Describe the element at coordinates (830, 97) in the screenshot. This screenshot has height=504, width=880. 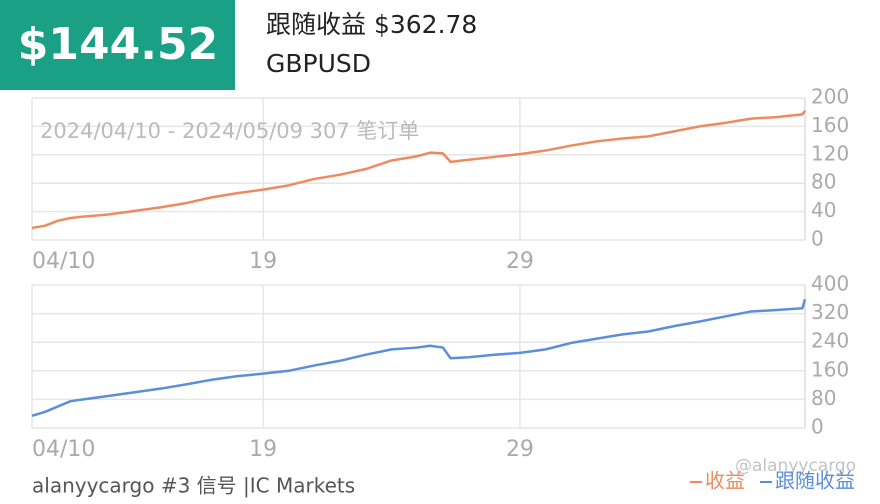
I see `y-tick-label: 200` at that location.